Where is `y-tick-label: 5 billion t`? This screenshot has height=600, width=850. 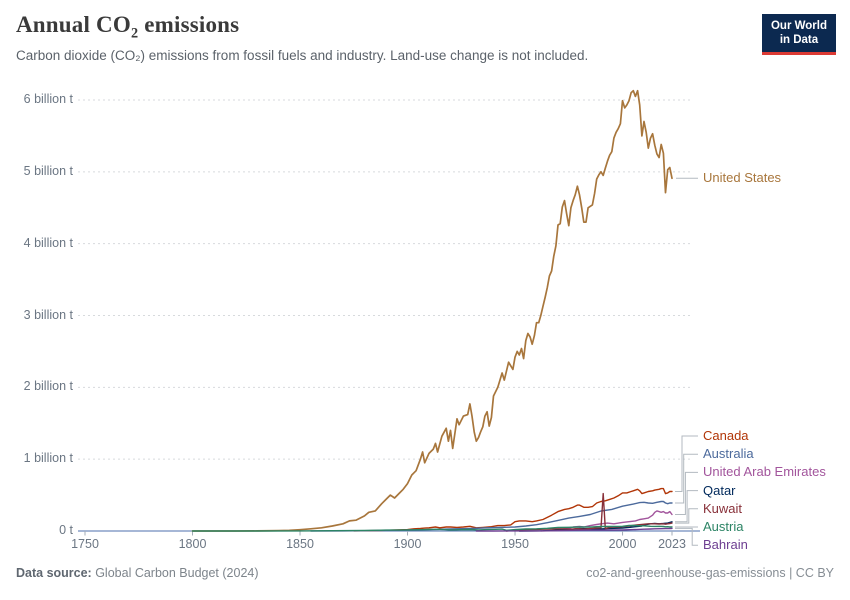
y-tick-label: 5 billion t is located at coordinates (48, 170).